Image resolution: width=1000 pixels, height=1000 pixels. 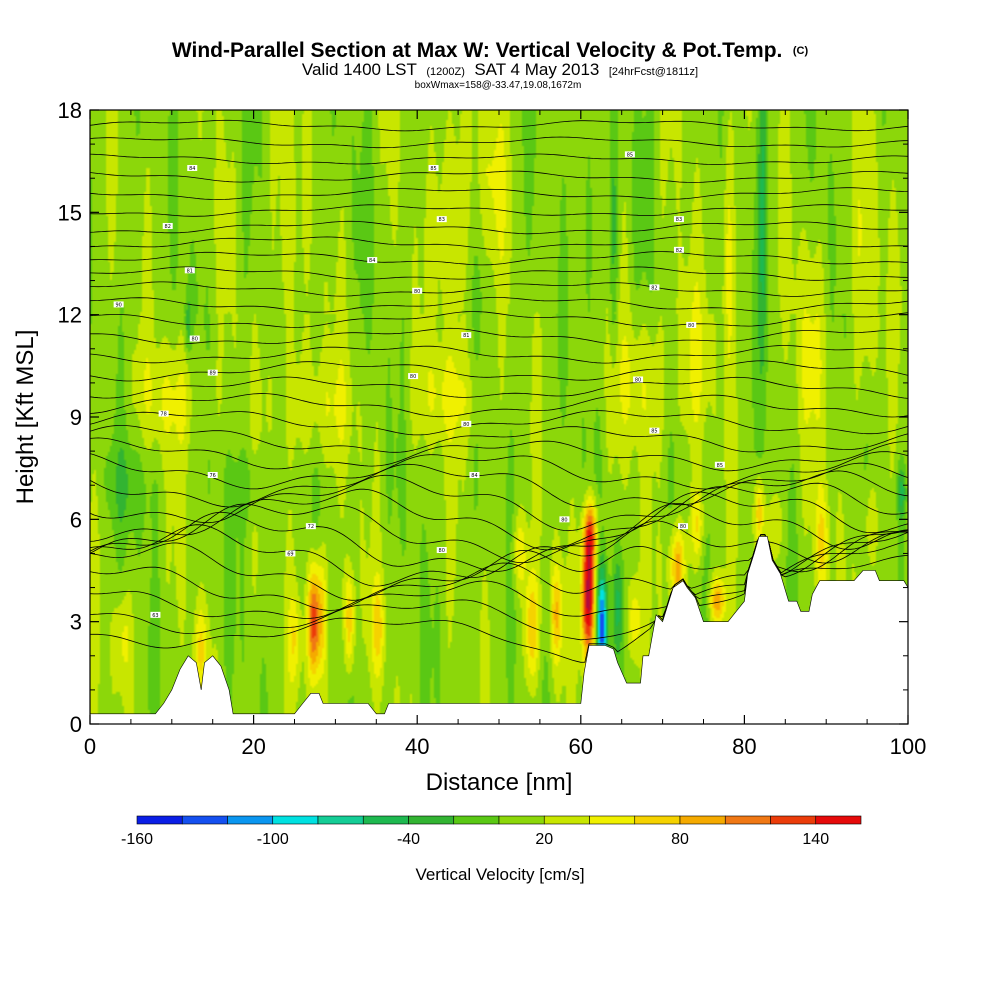 What do you see at coordinates (76, 724) in the screenshot?
I see `y-tick-label: 0` at bounding box center [76, 724].